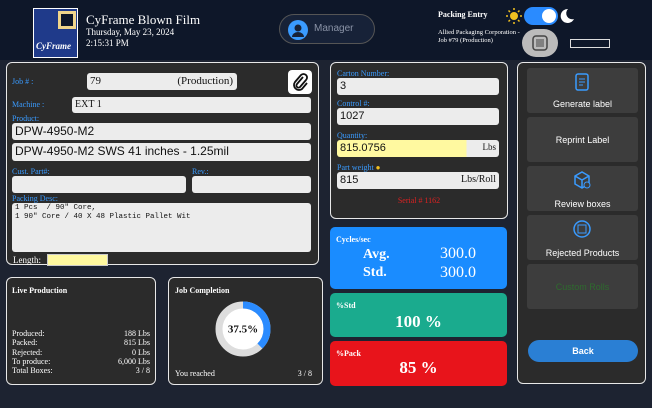 This screenshot has width=652, height=408. What do you see at coordinates (304, 373) in the screenshot?
I see `reached-value: 3 / 8` at bounding box center [304, 373].